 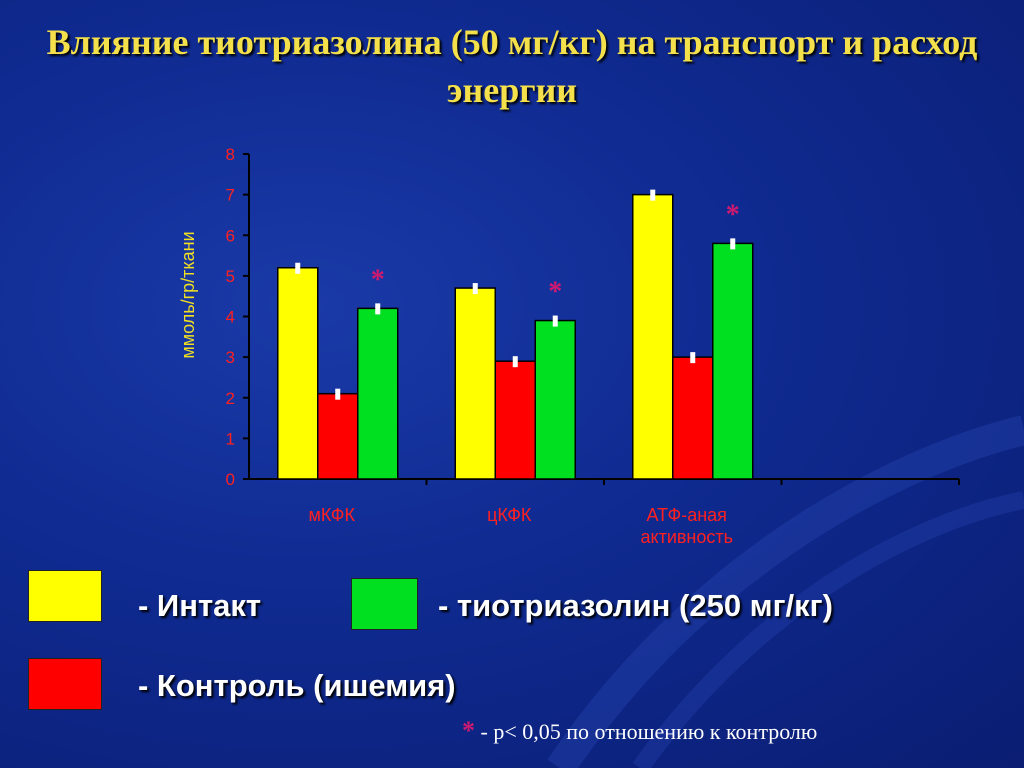 I want to click on y-tick-label: 0, so click(x=230, y=479).